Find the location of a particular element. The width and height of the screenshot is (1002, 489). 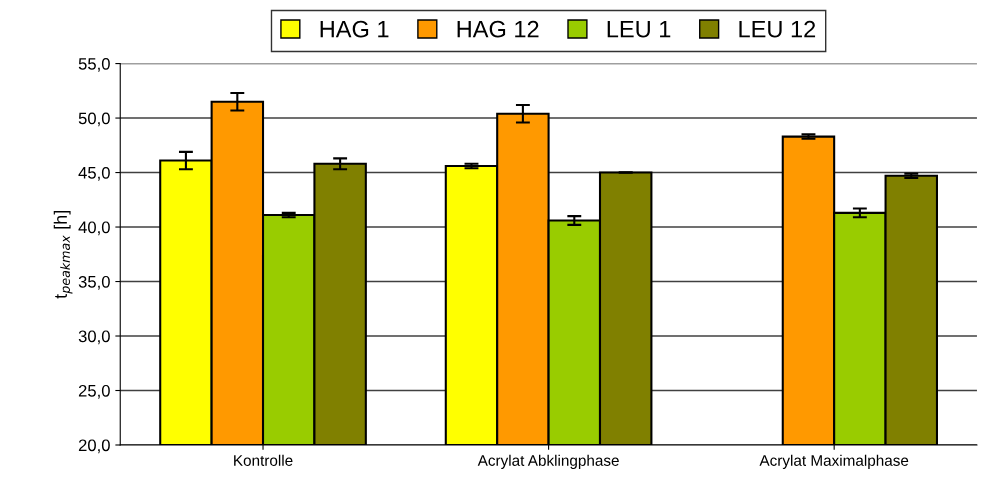

y-tick-label: 35,0 is located at coordinates (94, 282).